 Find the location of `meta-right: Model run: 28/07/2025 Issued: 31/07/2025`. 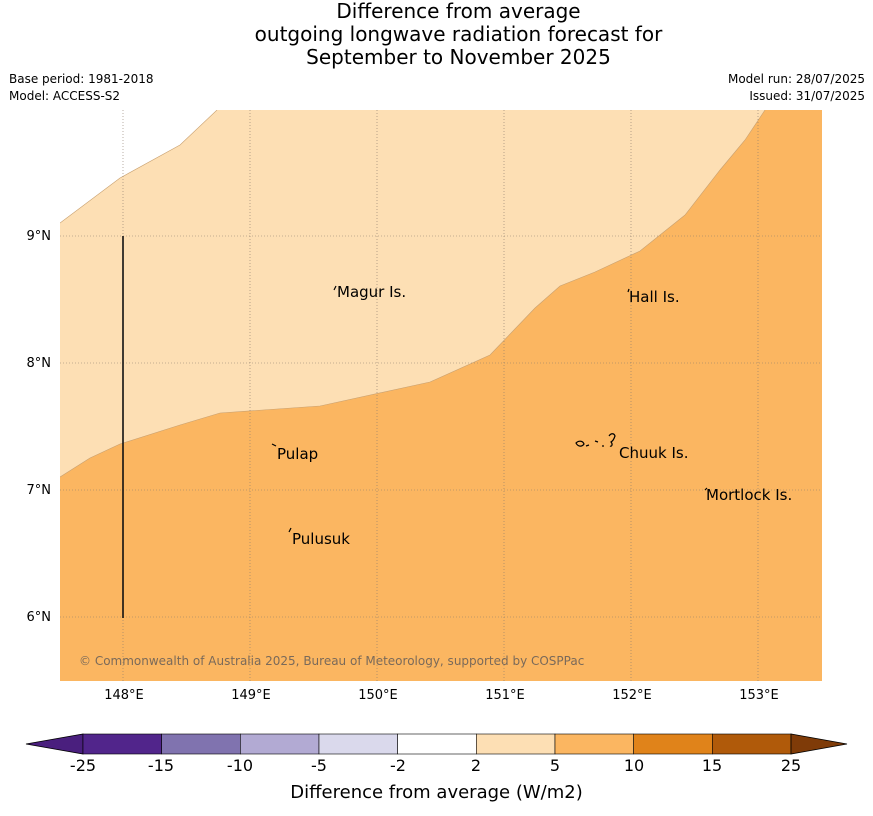

meta-right: Model run: 28/07/2025 Issued: 31/07/2025 is located at coordinates (796, 88).